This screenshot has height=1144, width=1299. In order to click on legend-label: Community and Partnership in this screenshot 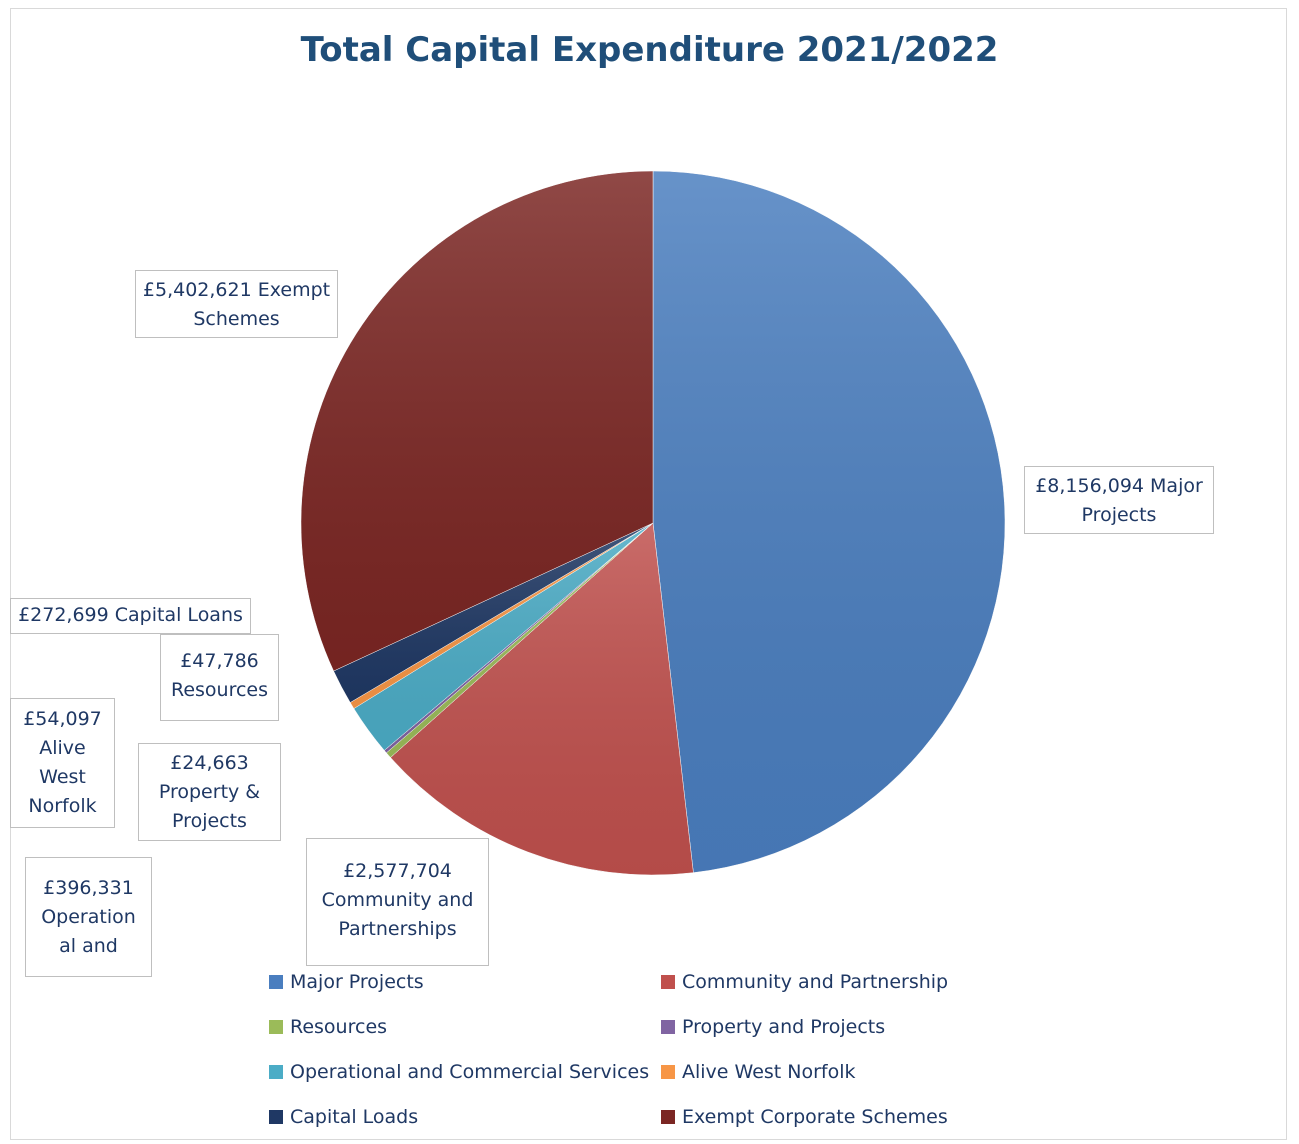, I will do `click(815, 982)`.